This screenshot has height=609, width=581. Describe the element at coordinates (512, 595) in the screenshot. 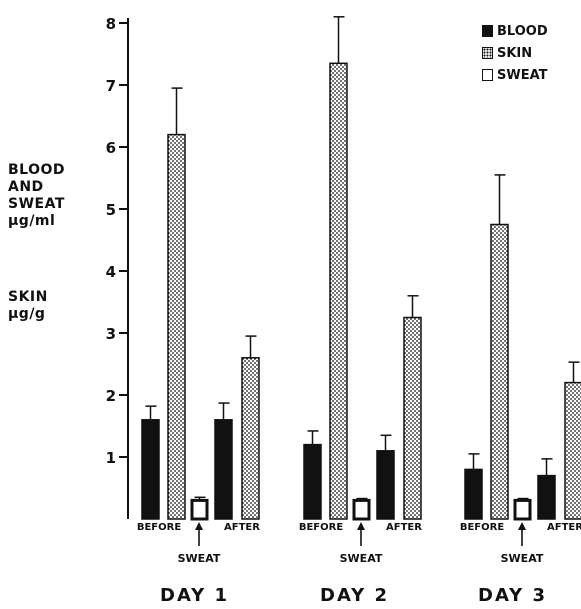

I see `day-label-3: DAY 3` at that location.